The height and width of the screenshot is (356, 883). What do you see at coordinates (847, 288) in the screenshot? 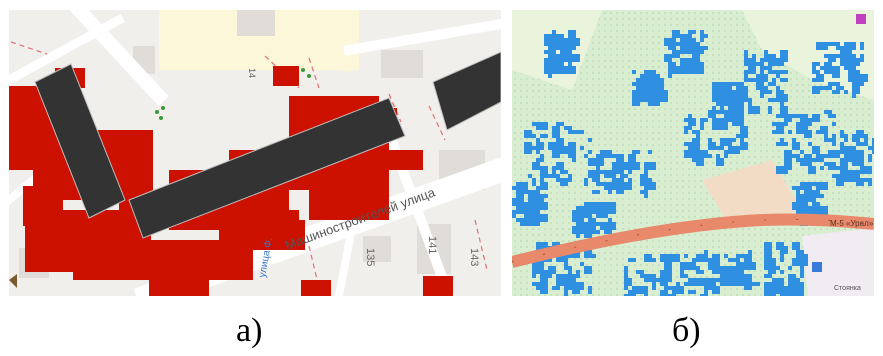
I see `stop-label: Стоянка` at bounding box center [847, 288].